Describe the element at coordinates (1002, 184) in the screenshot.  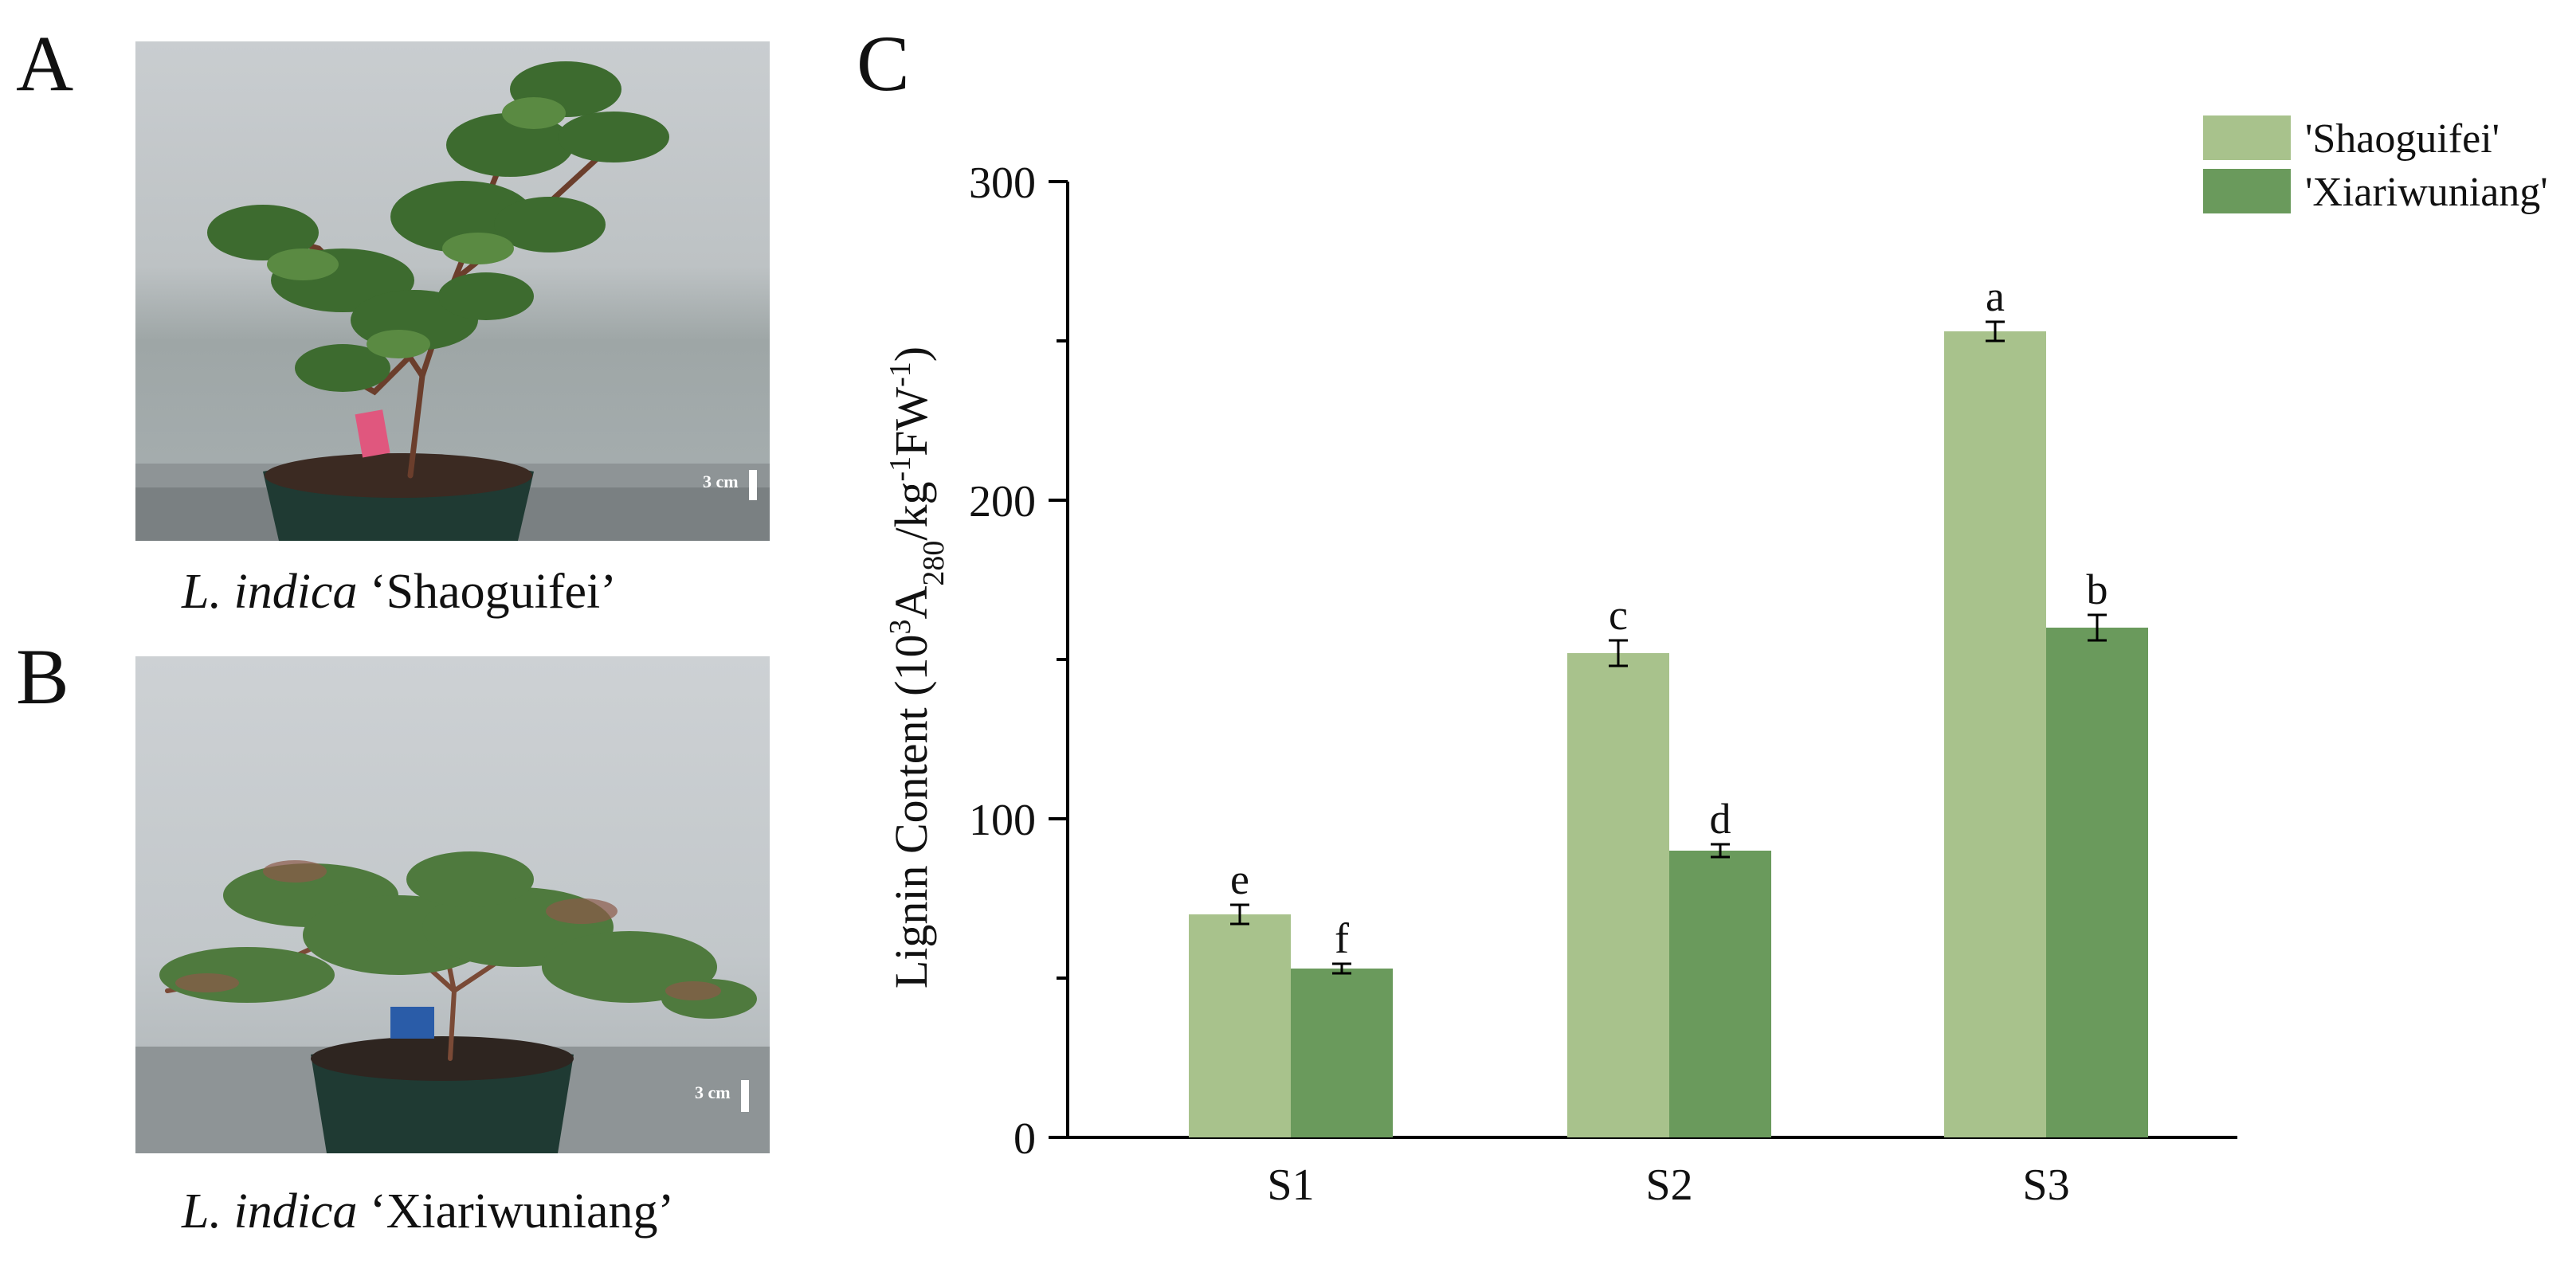
I see `y-tick-label: 300` at that location.